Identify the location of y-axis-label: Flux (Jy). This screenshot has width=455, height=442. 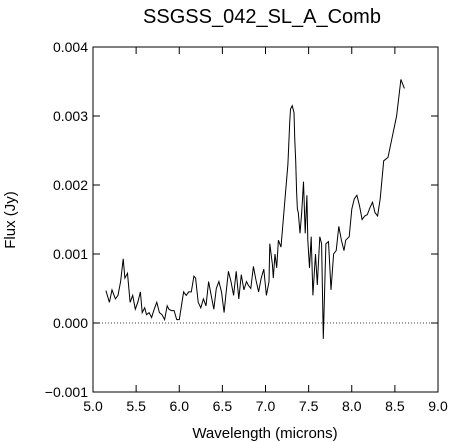
(10, 220).